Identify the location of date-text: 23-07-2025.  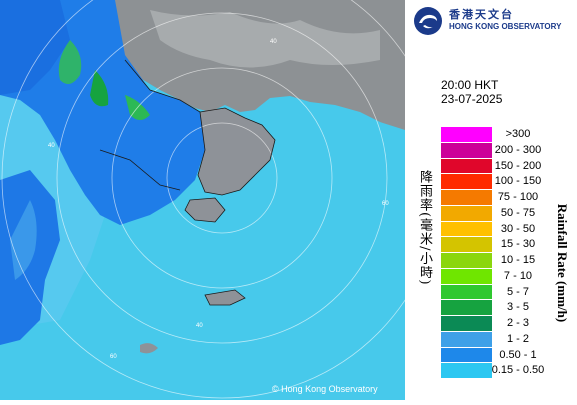
(472, 99).